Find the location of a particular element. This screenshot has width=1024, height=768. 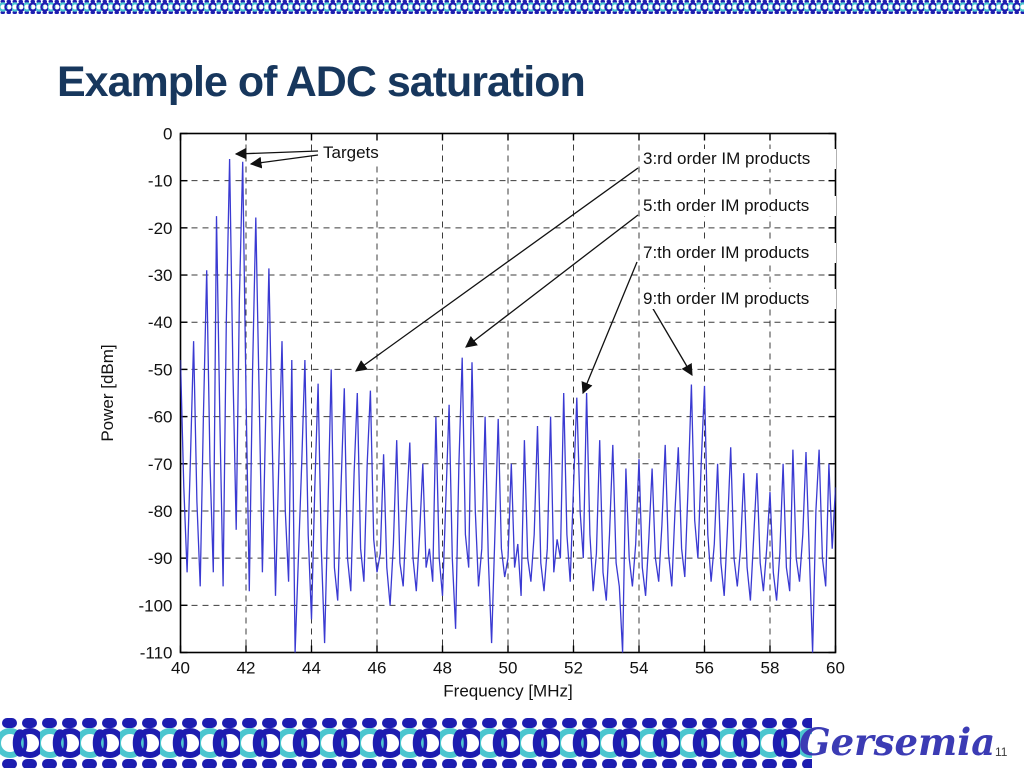

targets-label: Targets is located at coordinates (351, 152).